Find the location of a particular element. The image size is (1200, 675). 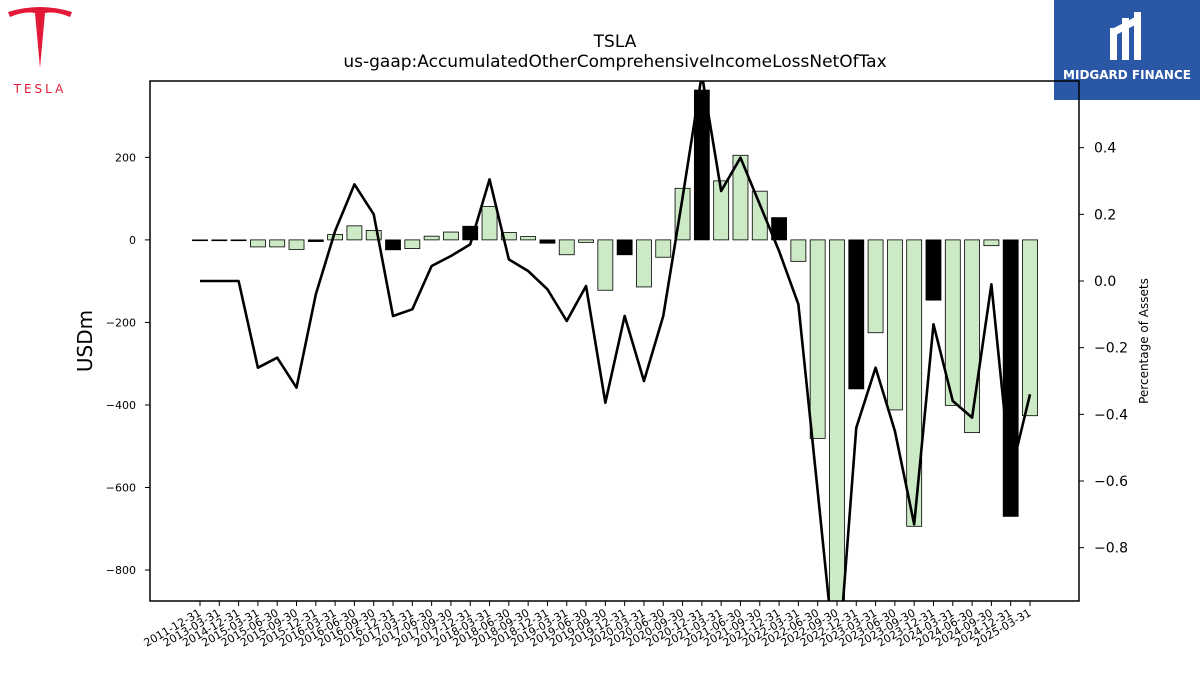

midgard-m-icon is located at coordinates (1125, 36).